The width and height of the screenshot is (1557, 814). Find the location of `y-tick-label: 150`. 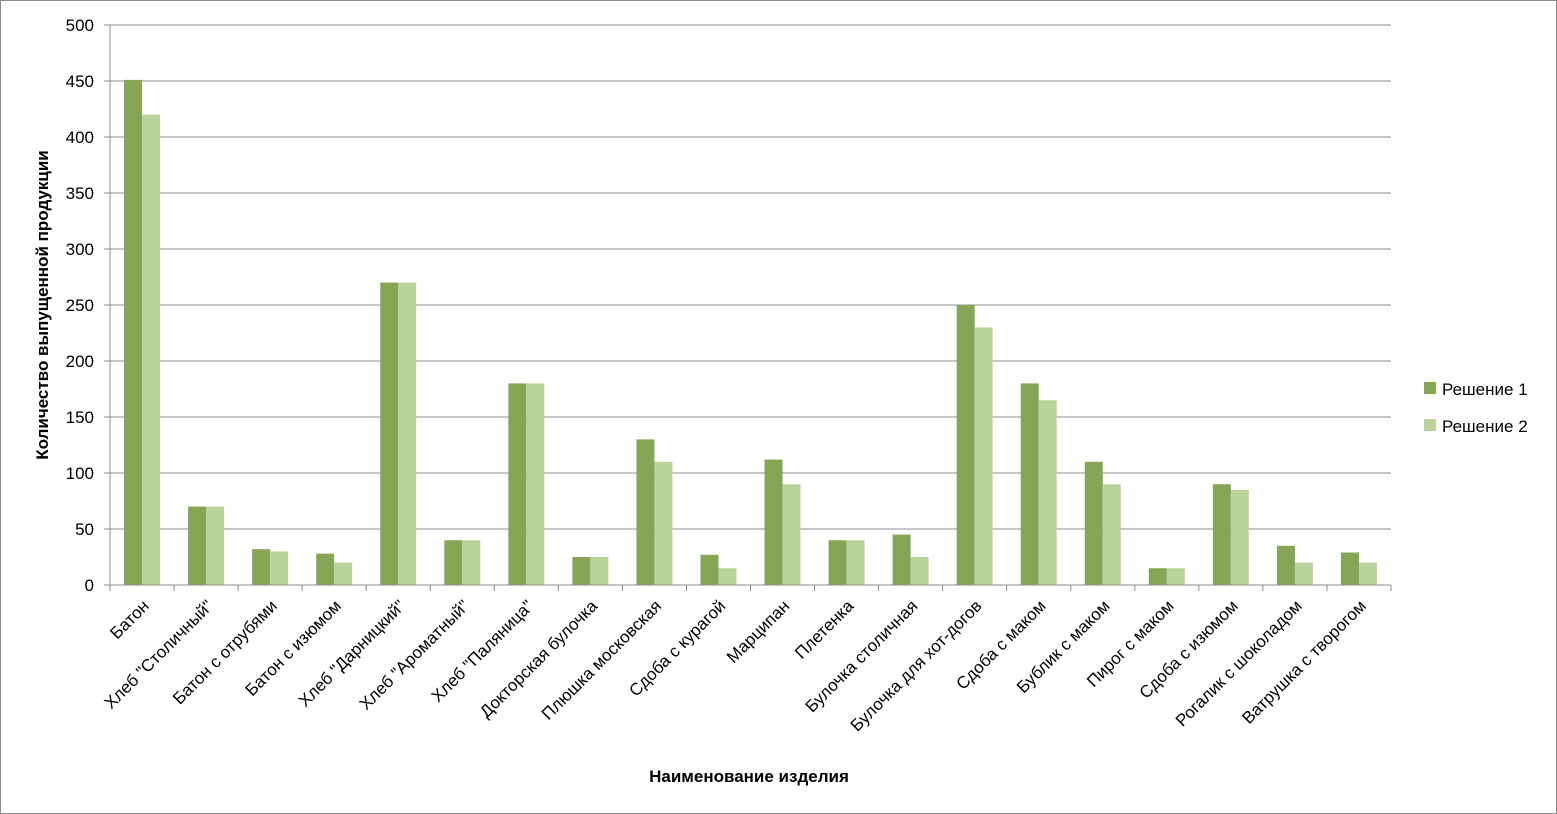

y-tick-label: 150 is located at coordinates (80, 417).